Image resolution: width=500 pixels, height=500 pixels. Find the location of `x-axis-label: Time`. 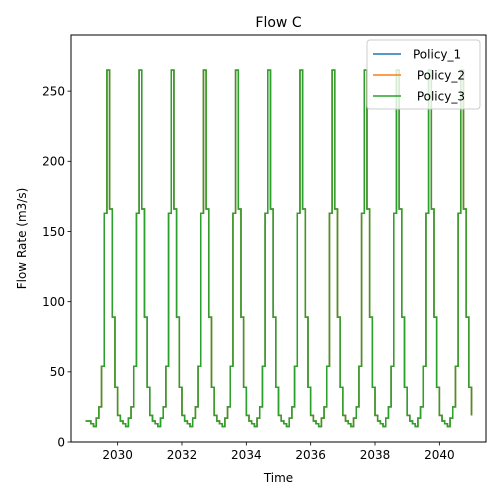

x-axis-label: Time is located at coordinates (278, 478).